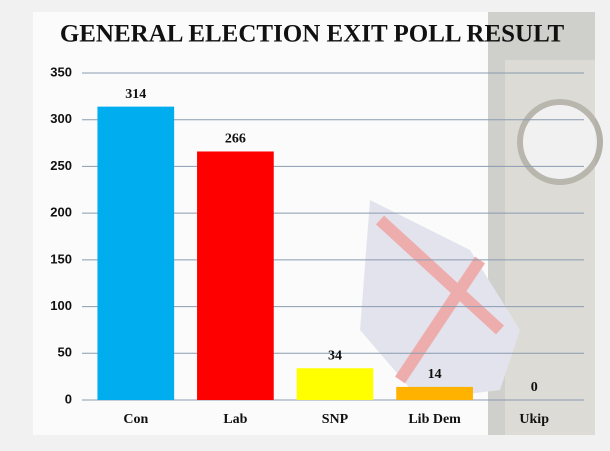  I want to click on x-tick-label: Lib Dem, so click(434, 419).